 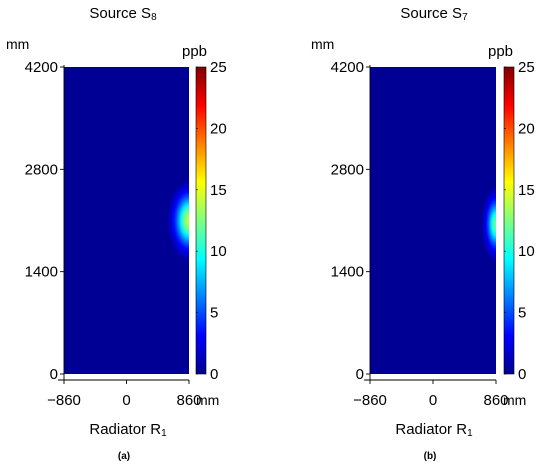 What do you see at coordinates (124, 456) in the screenshot?
I see `panel-caption: (a)` at bounding box center [124, 456].